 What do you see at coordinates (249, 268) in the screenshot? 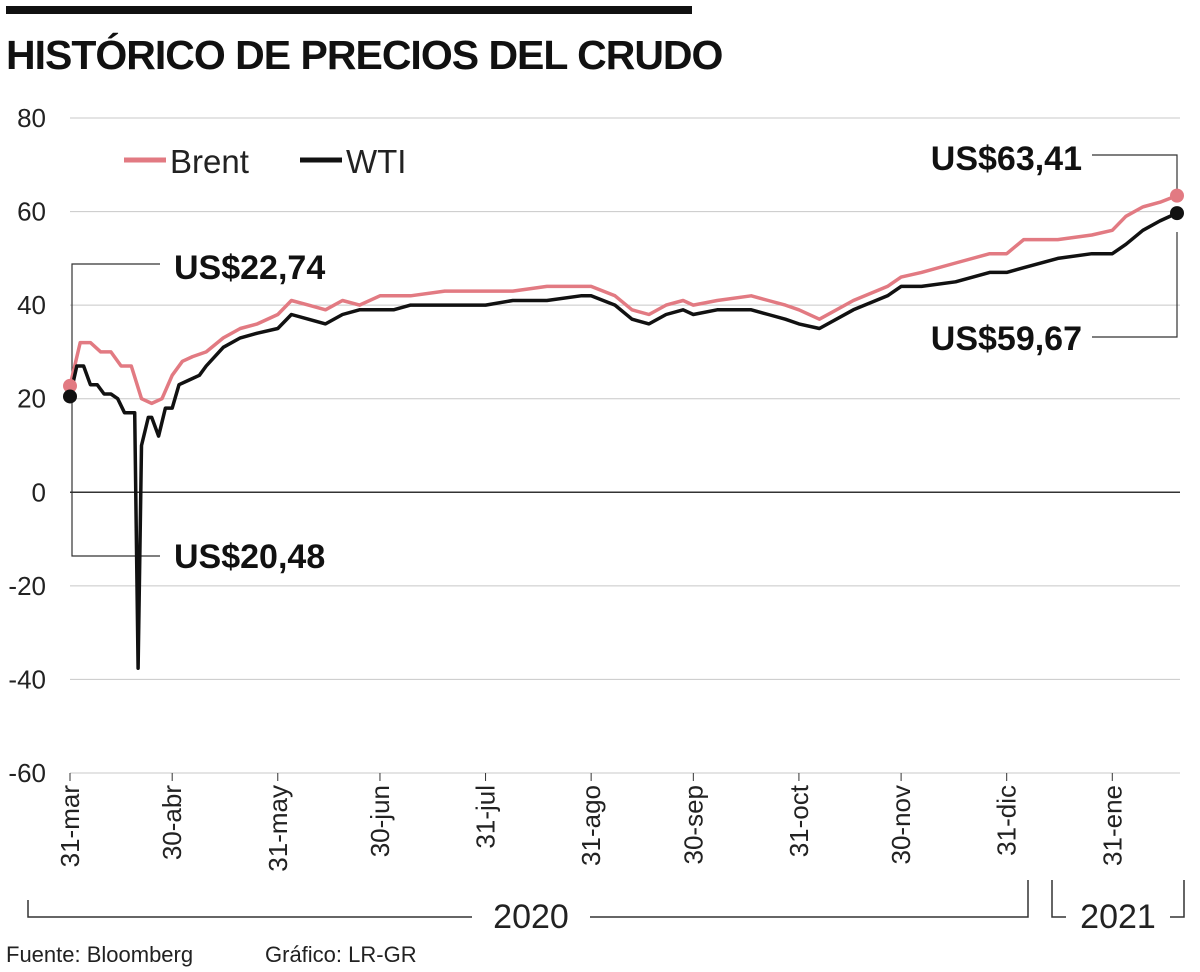
I see `callout-brent-start: US$22,74` at bounding box center [249, 268].